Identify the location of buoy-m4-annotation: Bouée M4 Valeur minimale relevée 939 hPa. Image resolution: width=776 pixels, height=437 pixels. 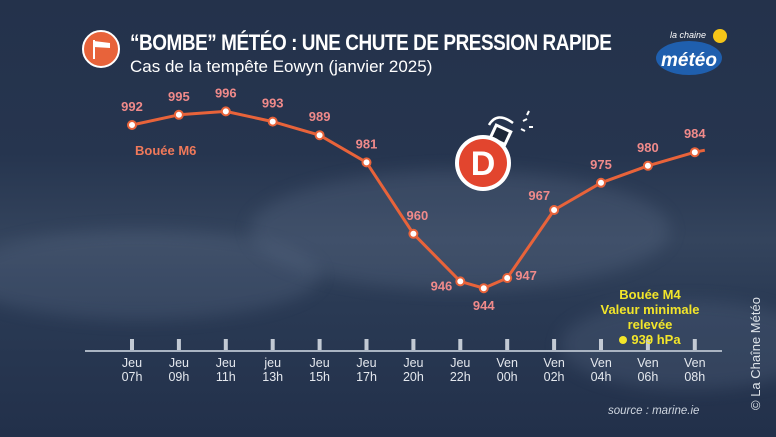
(650, 317).